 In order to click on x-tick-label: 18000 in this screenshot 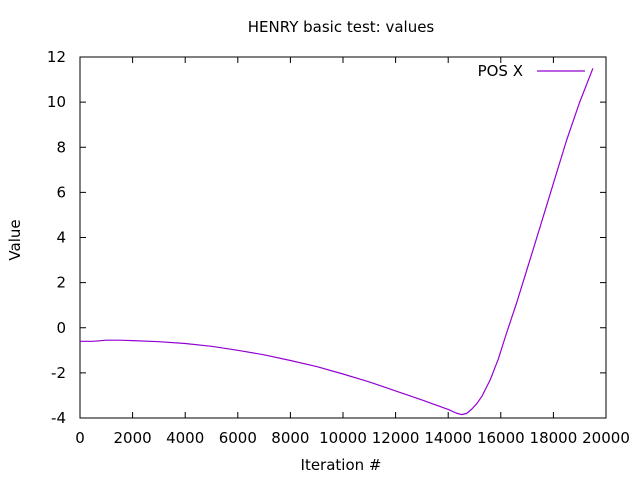, I will do `click(554, 438)`.